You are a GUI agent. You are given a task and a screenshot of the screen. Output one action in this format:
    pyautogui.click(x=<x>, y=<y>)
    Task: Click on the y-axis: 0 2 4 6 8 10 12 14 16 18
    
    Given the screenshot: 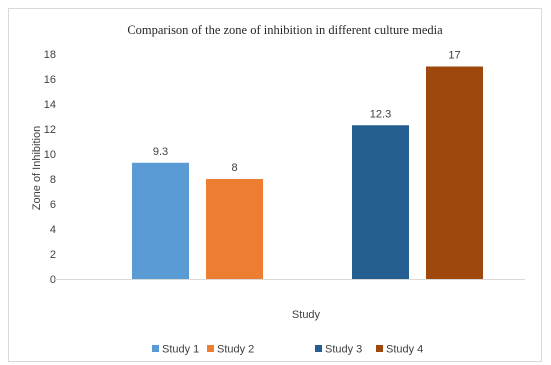 What is the action you would take?
    pyautogui.click(x=50, y=167)
    